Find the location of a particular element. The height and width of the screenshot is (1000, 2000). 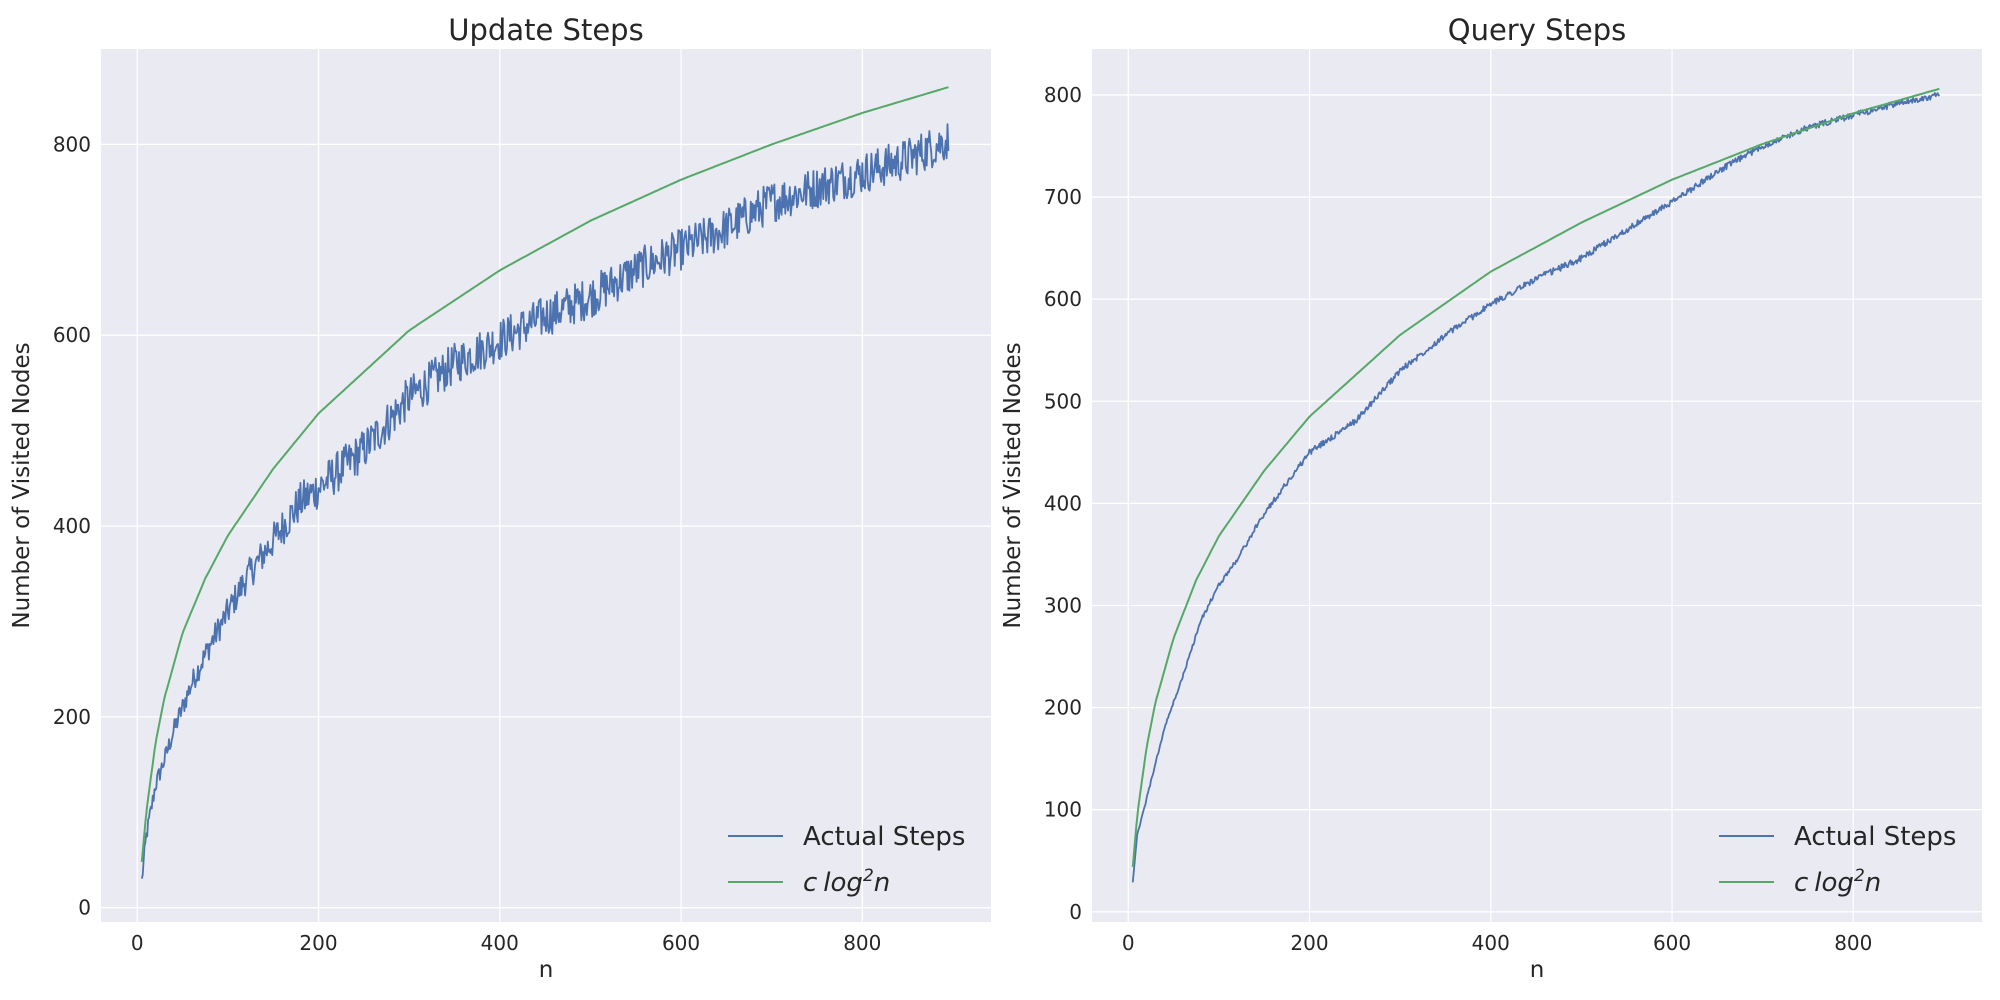

y-tick-label: 100 is located at coordinates (1063, 810).